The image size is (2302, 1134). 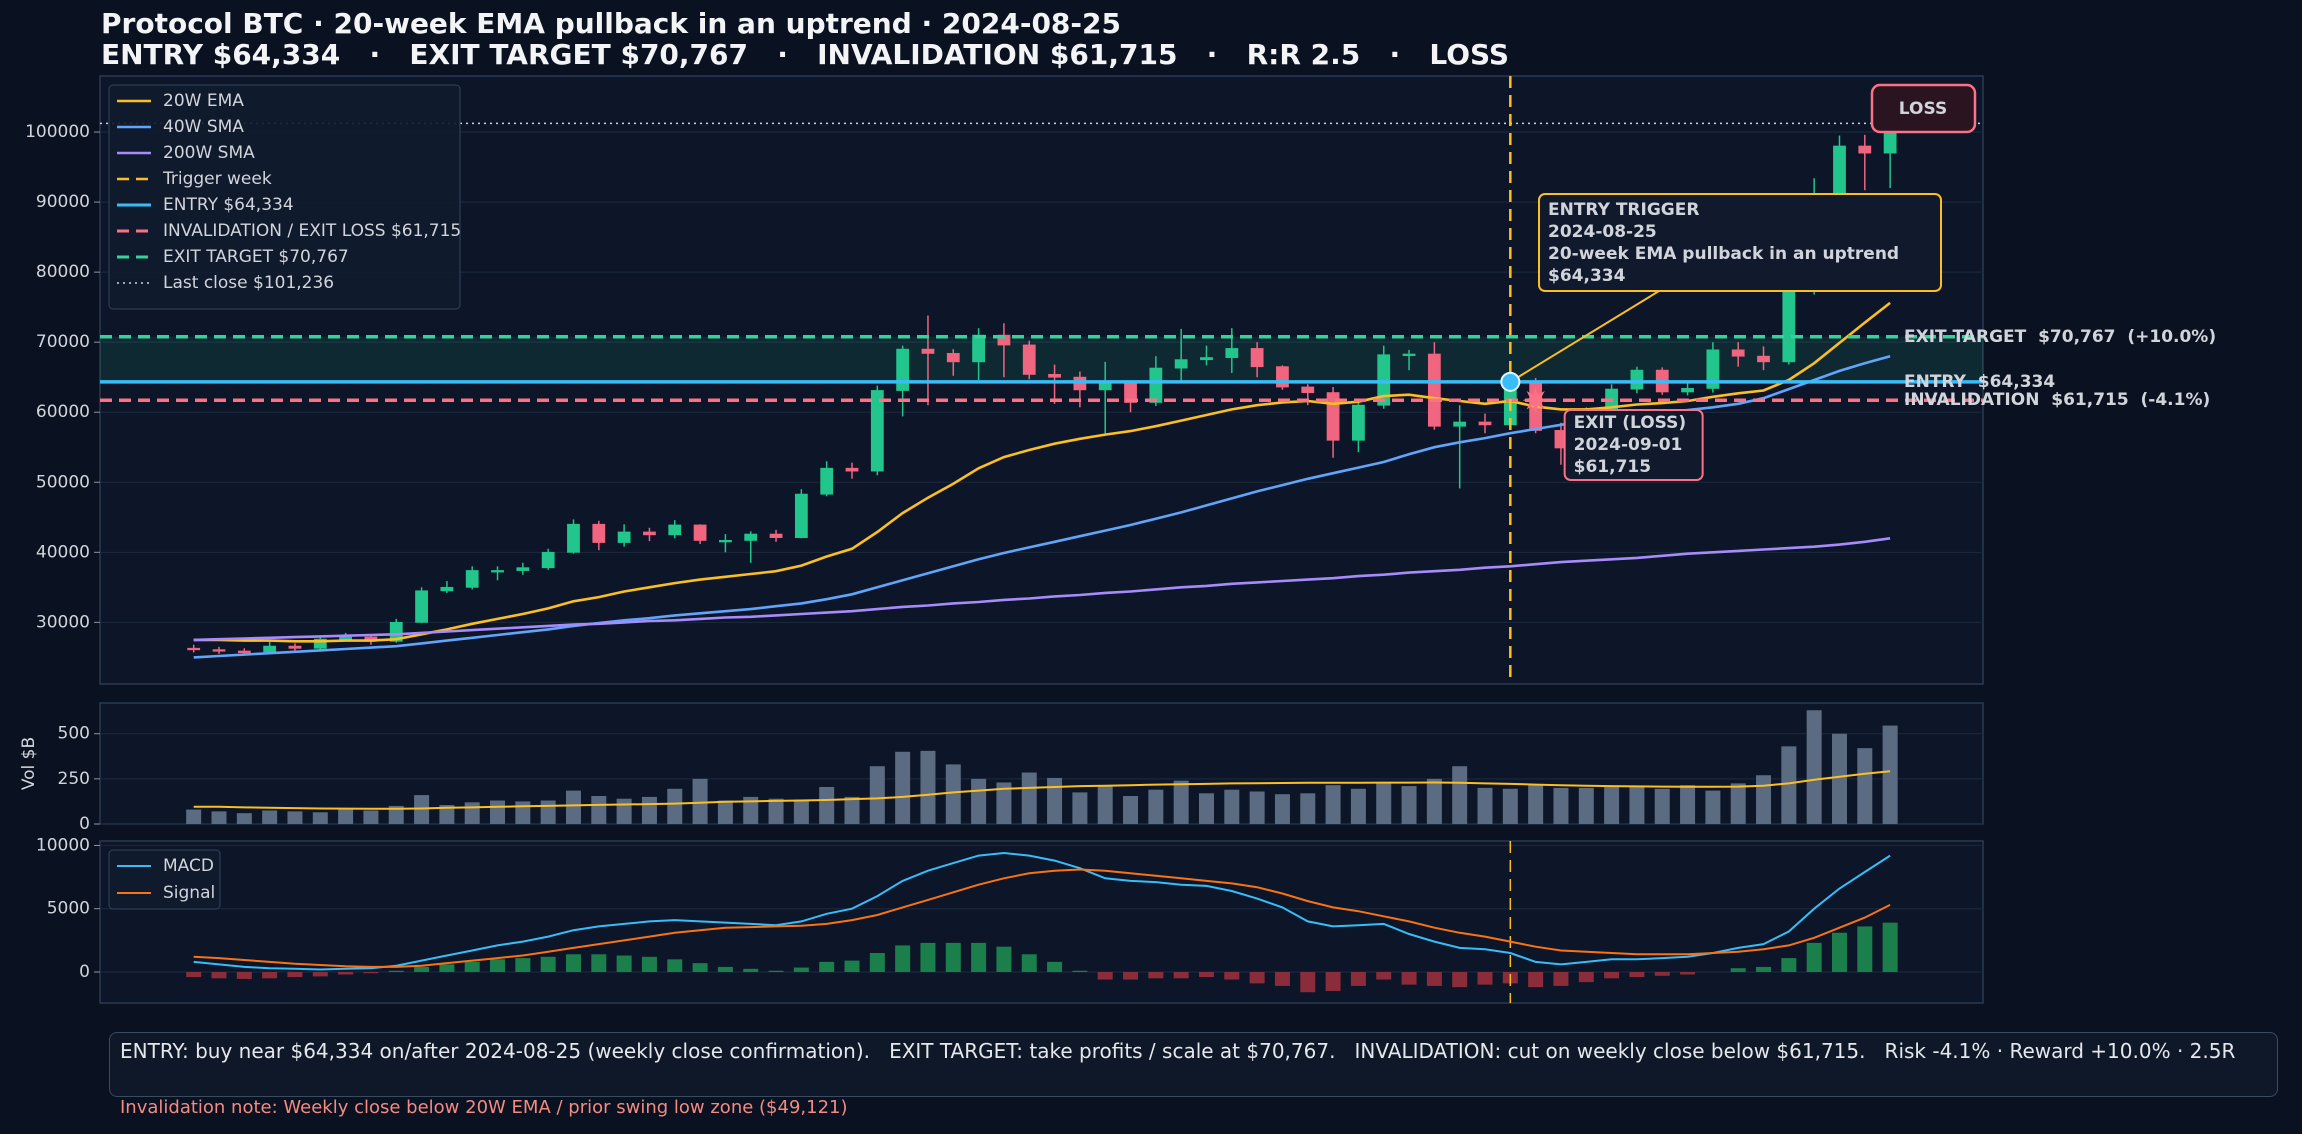 What do you see at coordinates (1041, 359) in the screenshot?
I see `target-zone` at bounding box center [1041, 359].